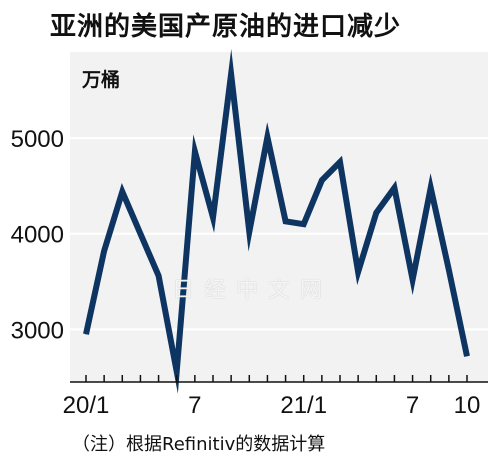  Describe the element at coordinates (100, 79) in the screenshot. I see `y-axis-unit-label: 万桶` at that location.